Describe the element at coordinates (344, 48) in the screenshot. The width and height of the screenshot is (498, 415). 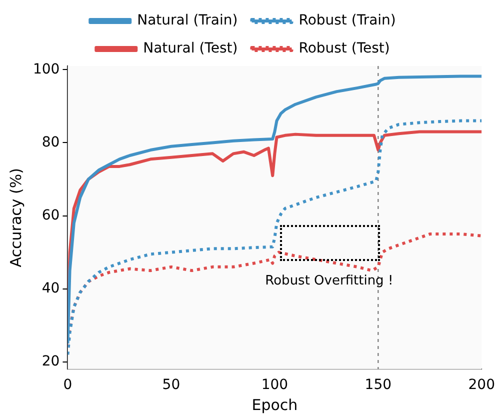
I see `legend-label: Robust (Test)` at that location.